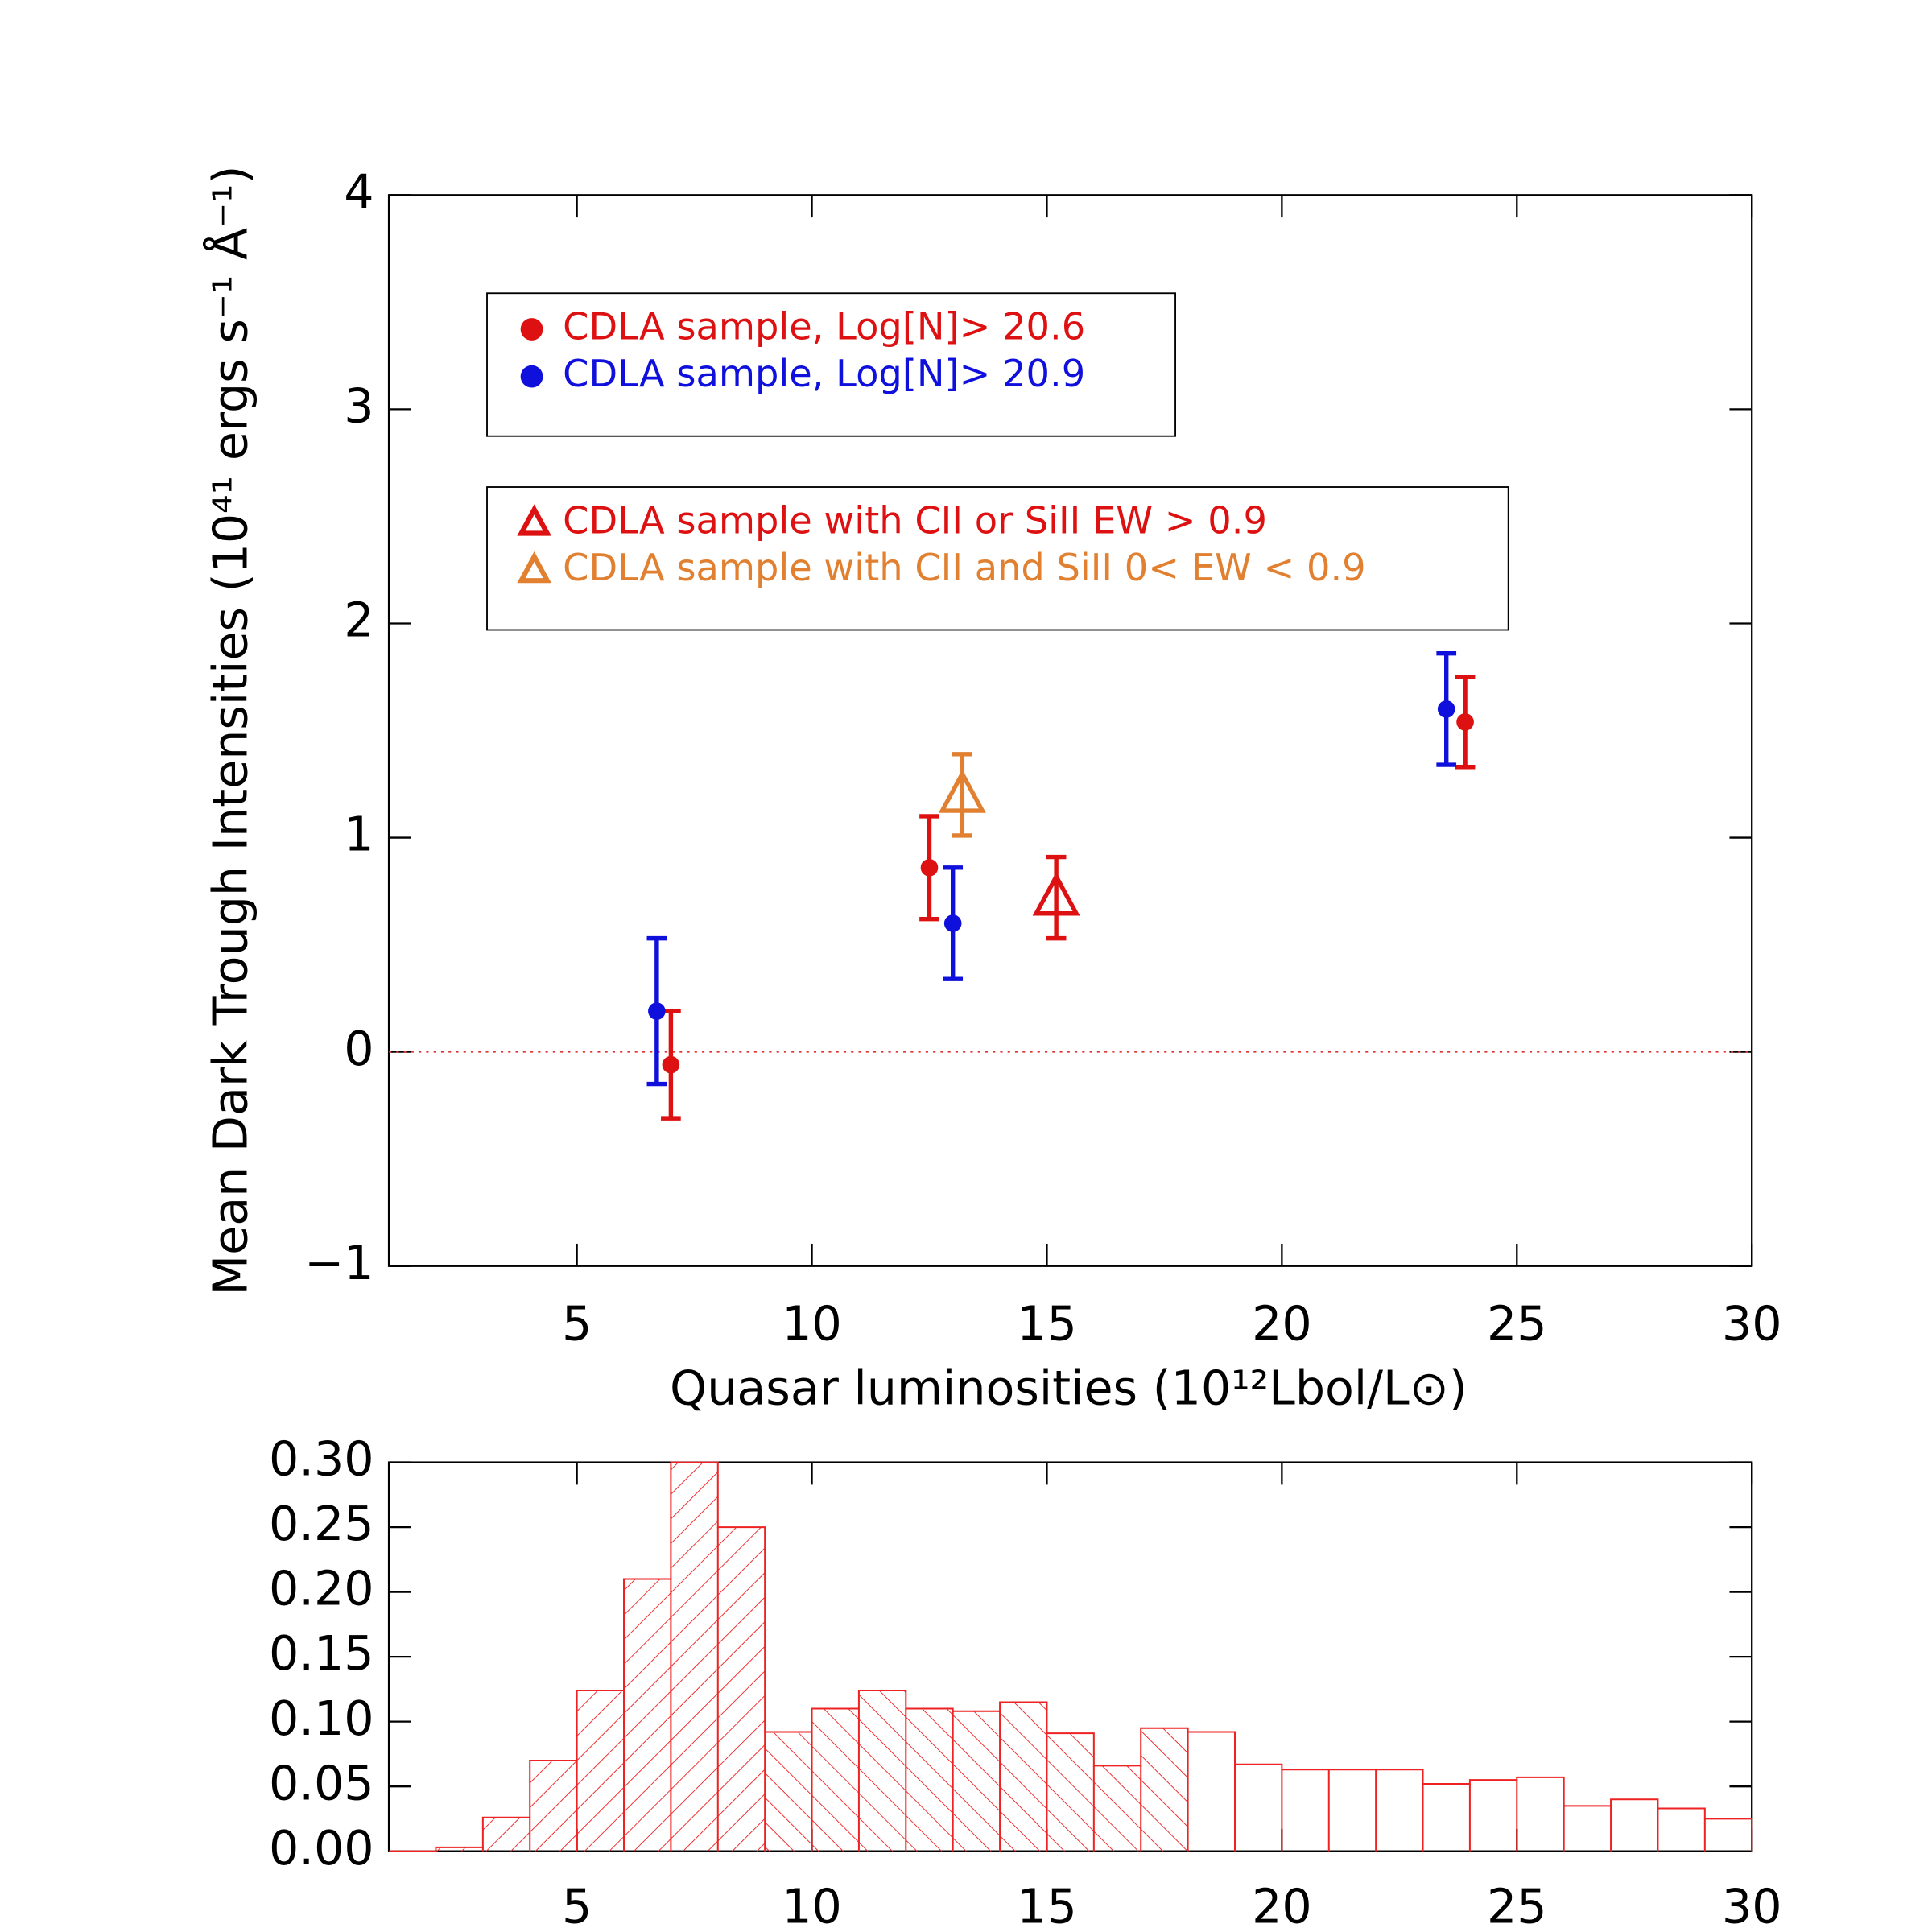 The height and width of the screenshot is (1932, 1932). Describe the element at coordinates (339, 1263) in the screenshot. I see `y-tick-label: −1` at that location.